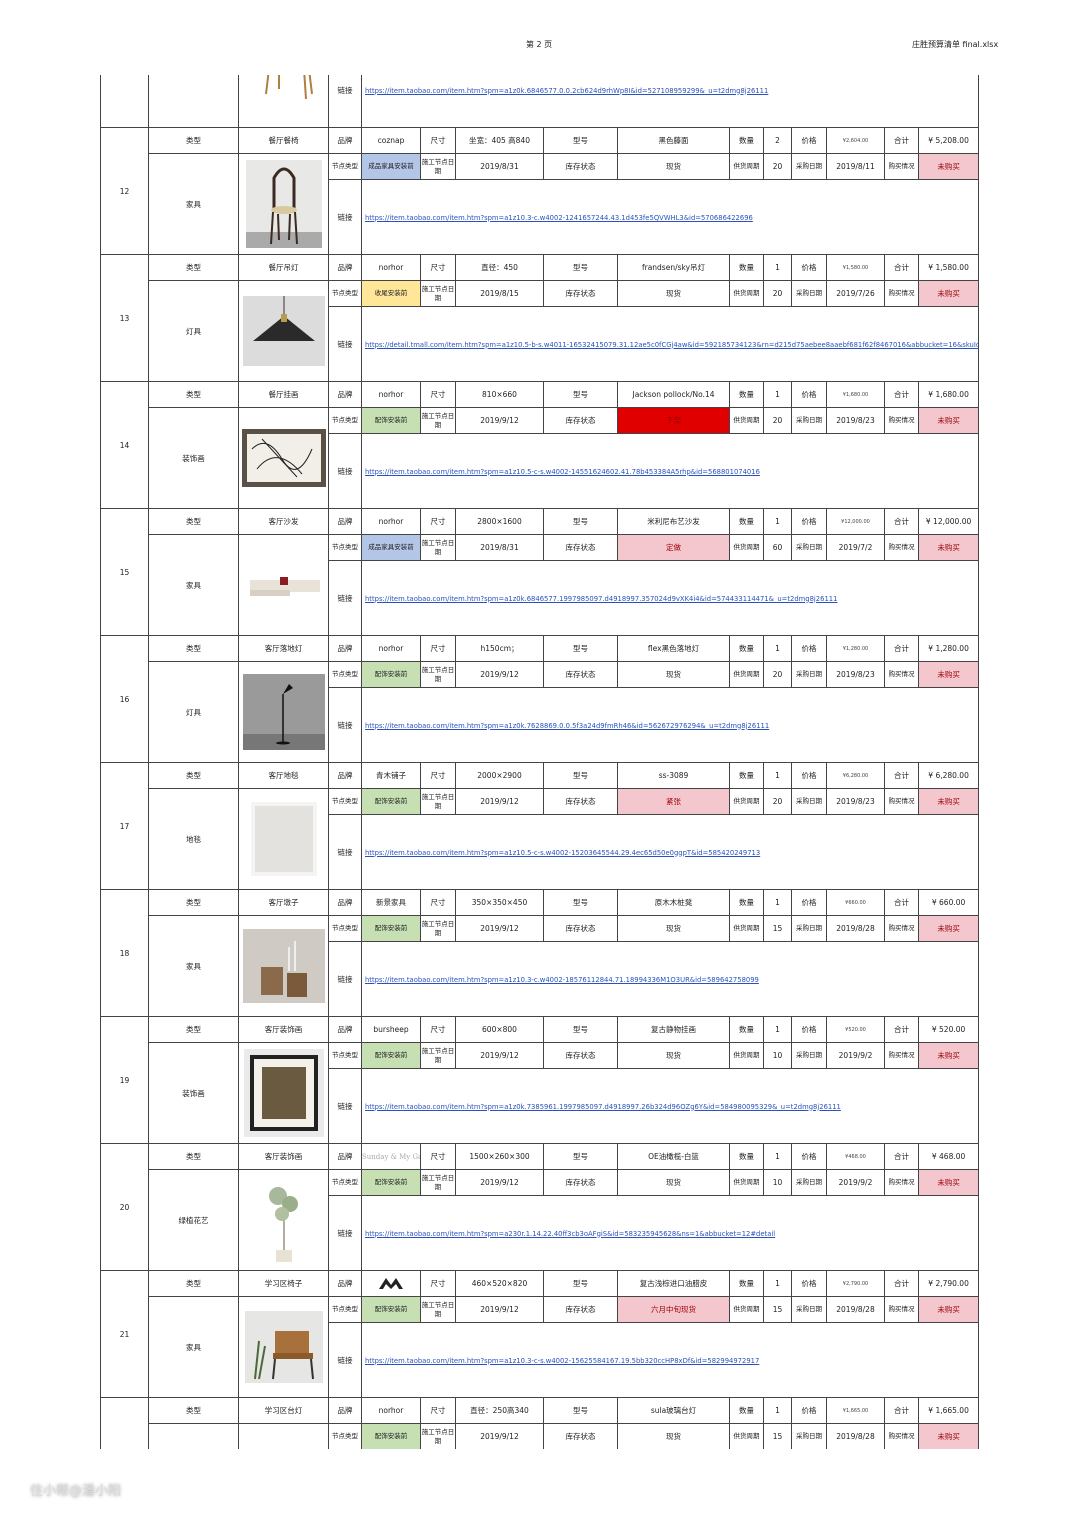  What do you see at coordinates (499, 521) in the screenshot?
I see `size-value: 2800×1600` at bounding box center [499, 521].